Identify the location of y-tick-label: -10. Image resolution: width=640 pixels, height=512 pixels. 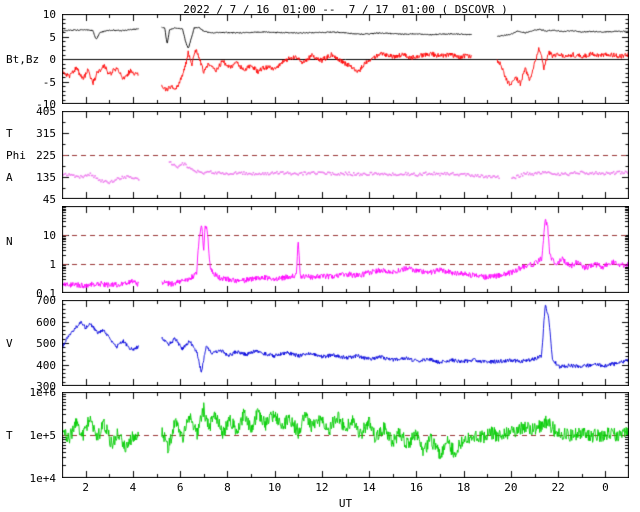
(46, 104).